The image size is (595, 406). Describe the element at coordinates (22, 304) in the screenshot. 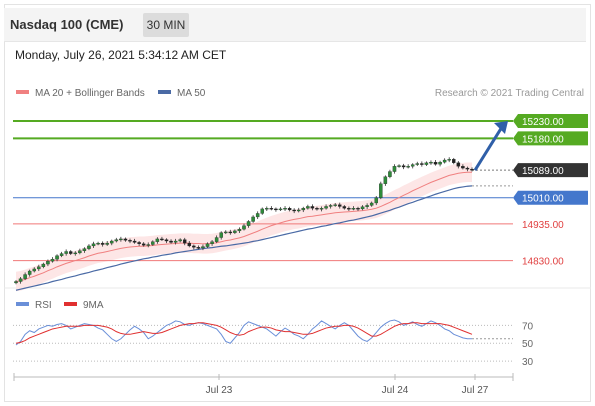

I see `rsi-legend-swatch` at that location.